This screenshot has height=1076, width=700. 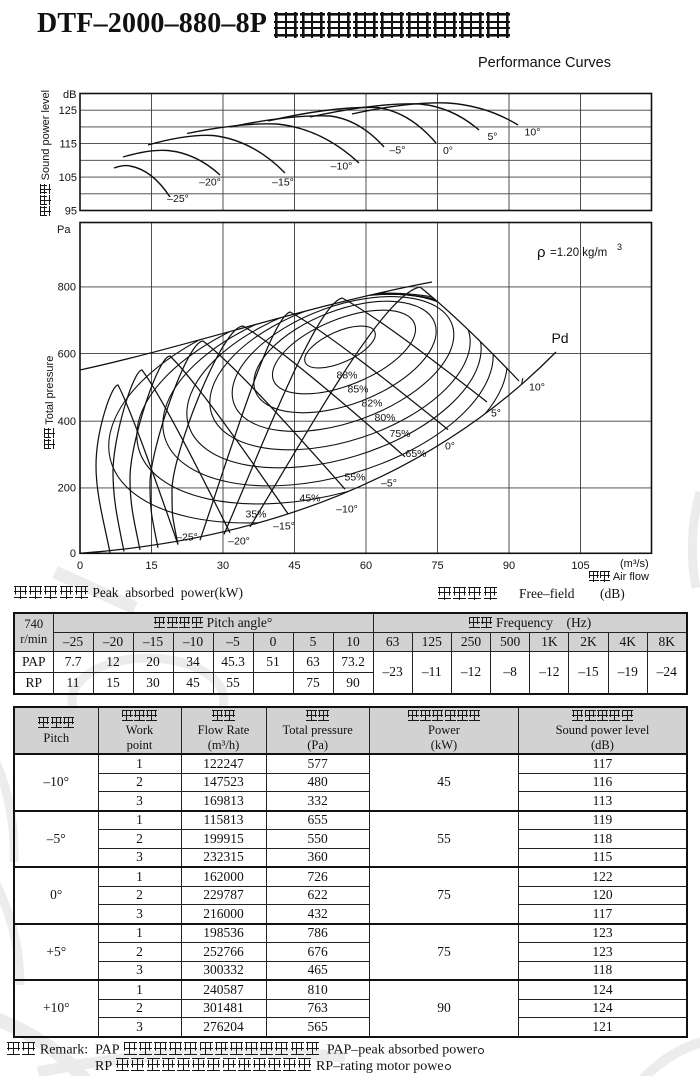 I want to click on svg-text: 45%, so click(x=309, y=499).